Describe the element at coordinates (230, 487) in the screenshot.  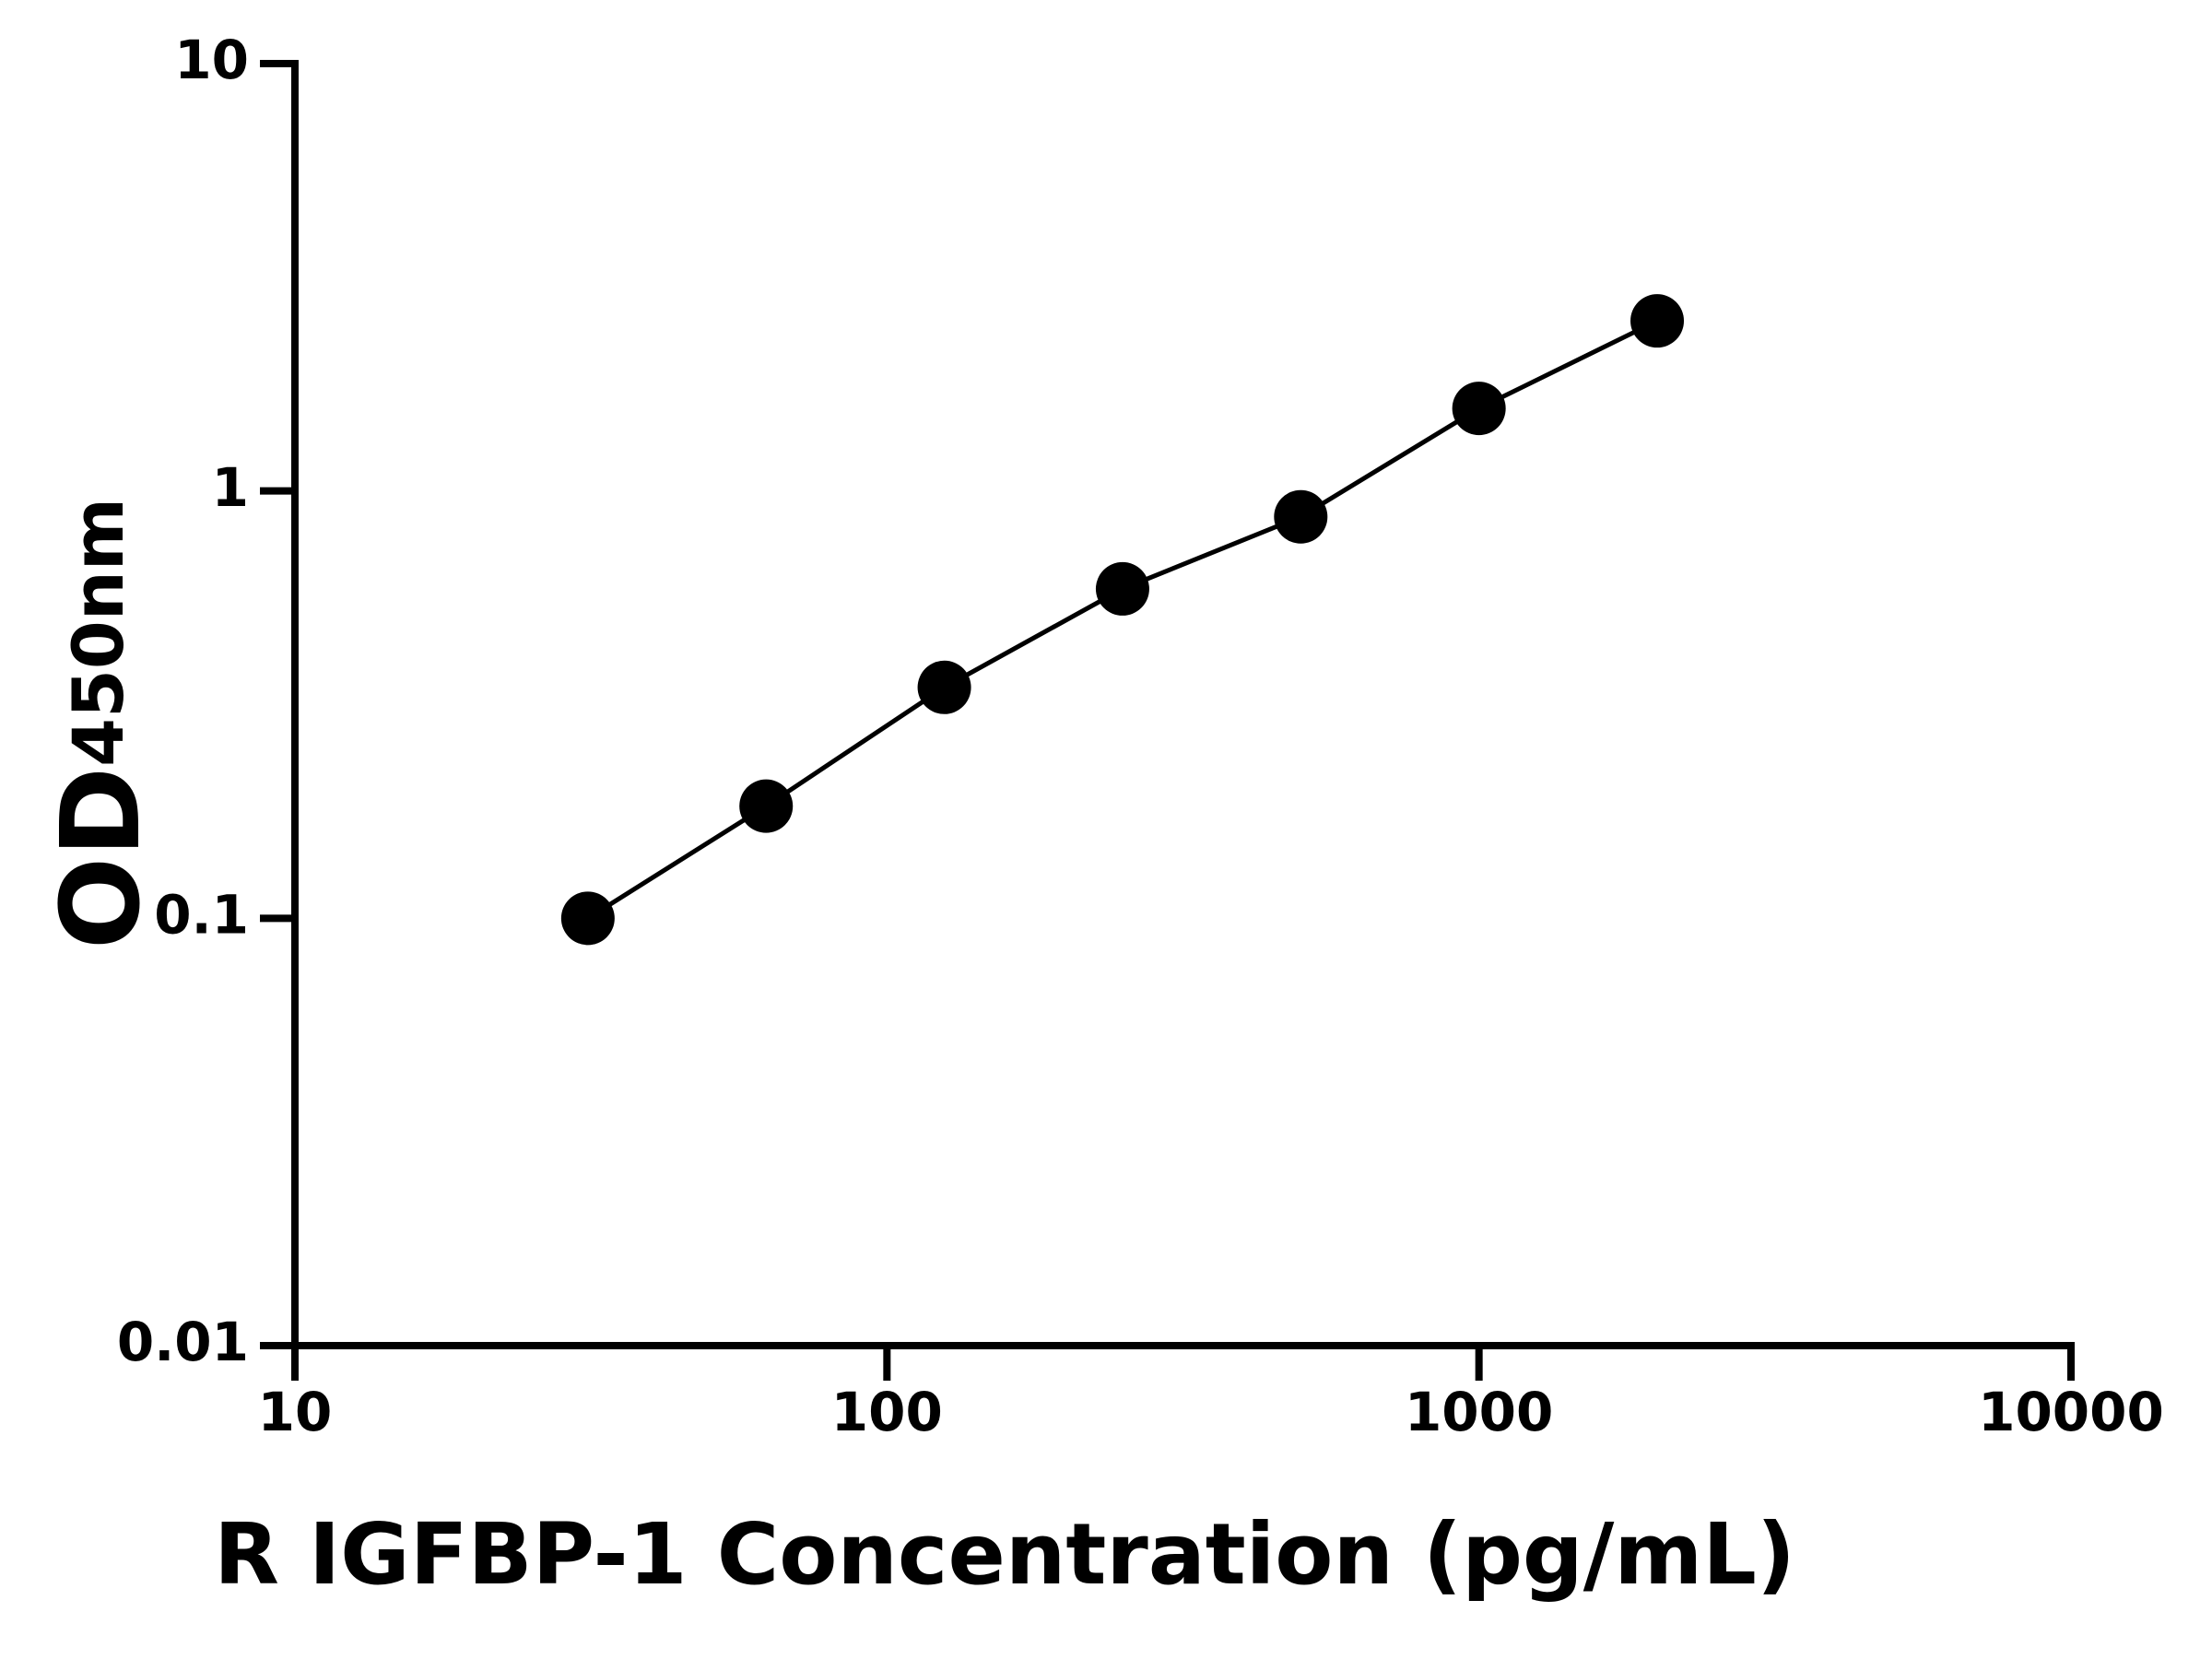
I see `y-tick-label: 1` at that location.